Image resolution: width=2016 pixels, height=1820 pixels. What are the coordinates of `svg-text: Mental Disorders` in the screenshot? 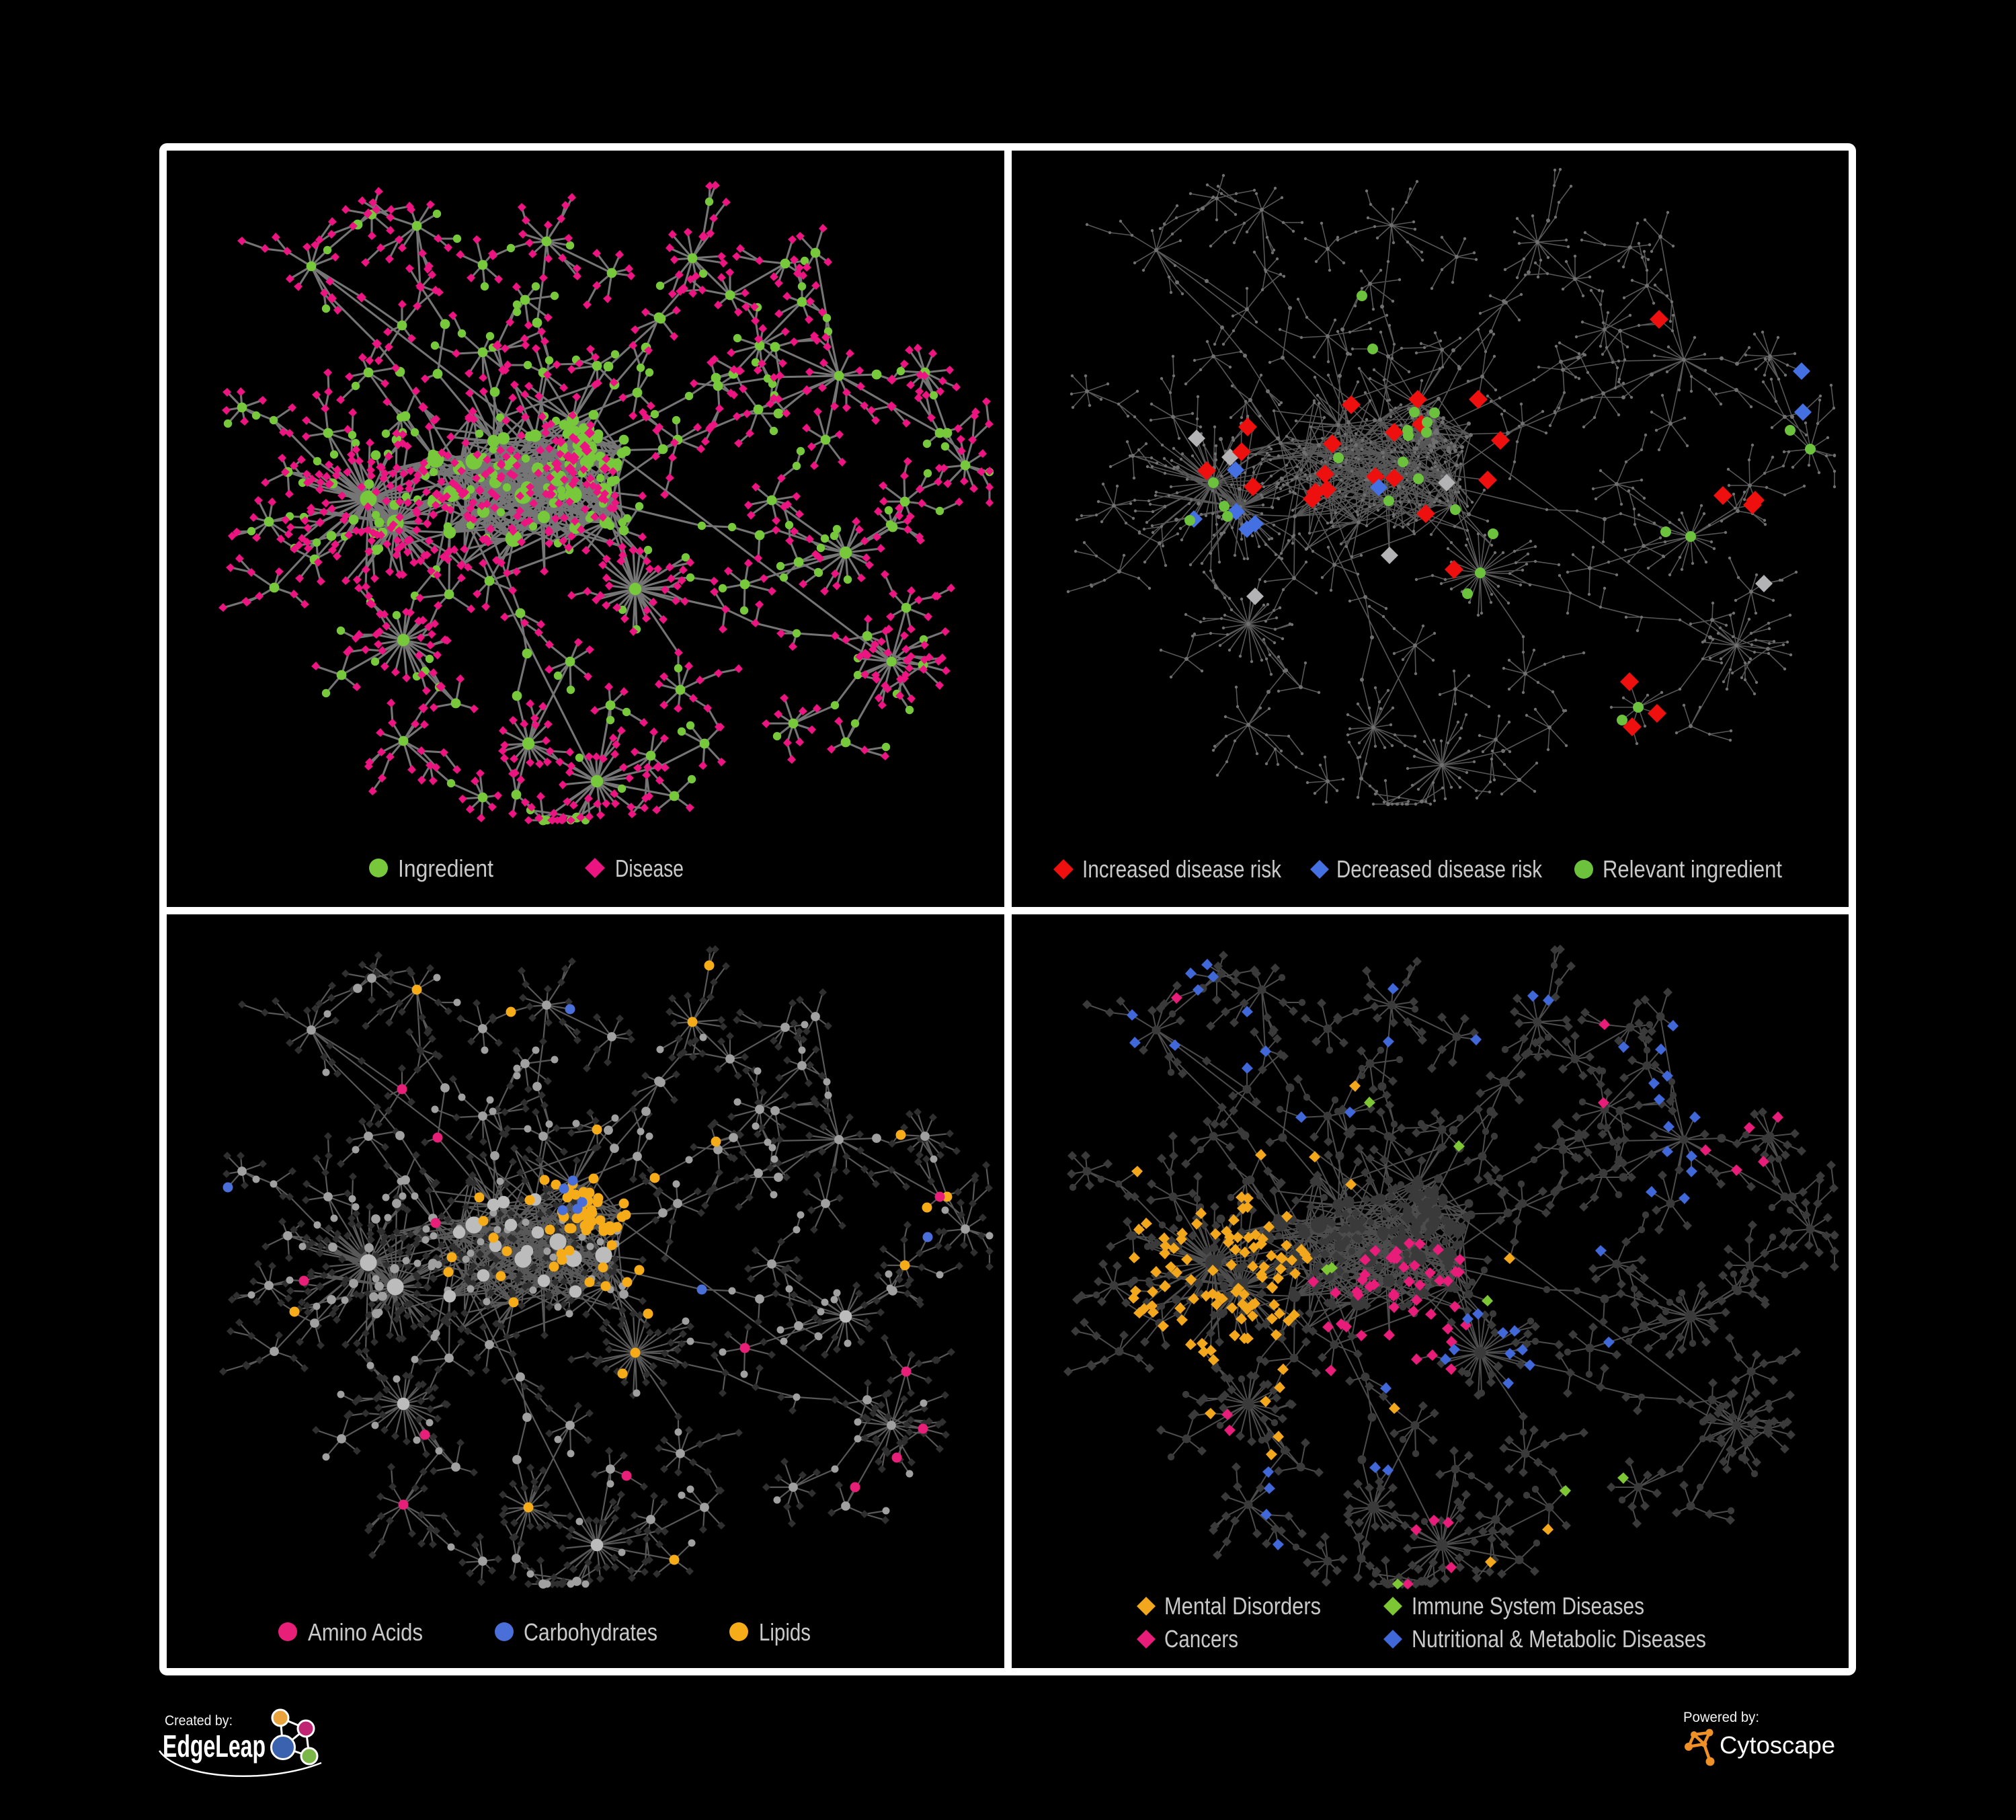 It's located at (1242, 1606).